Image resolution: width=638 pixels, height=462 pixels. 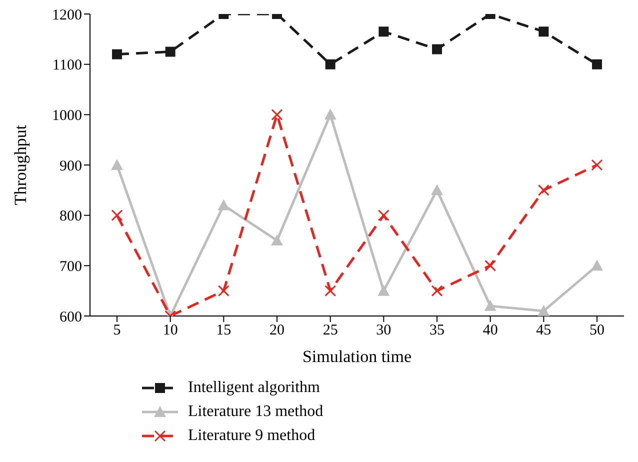 What do you see at coordinates (20, 165) in the screenshot?
I see `y-axis-title: Throughput` at bounding box center [20, 165].